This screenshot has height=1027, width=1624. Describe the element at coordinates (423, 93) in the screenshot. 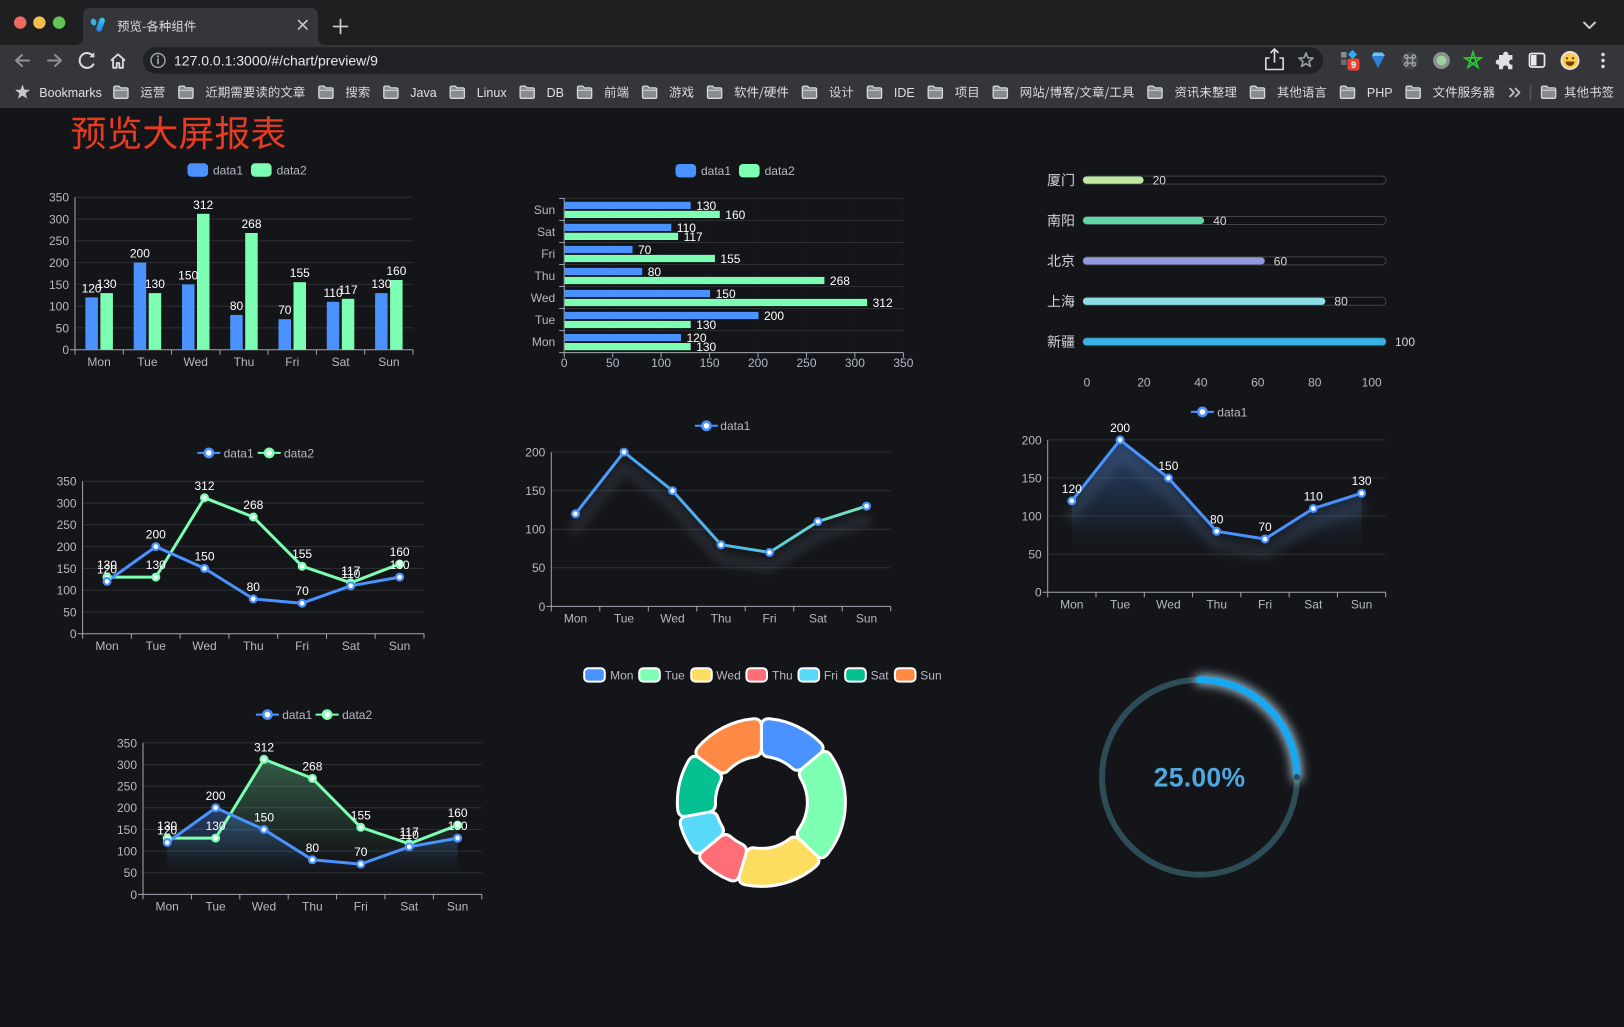

I see `svg-text: Java` at that location.